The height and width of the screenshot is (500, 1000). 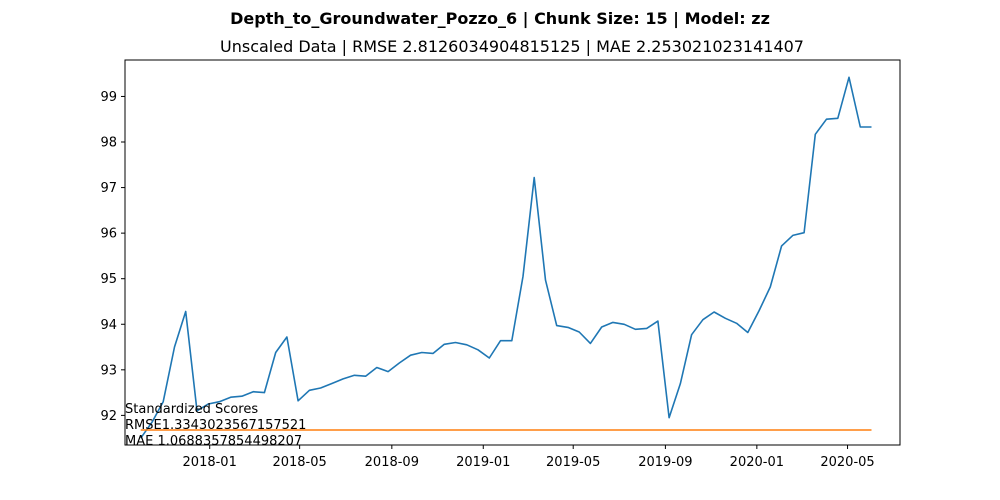 What do you see at coordinates (213, 441) in the screenshot?
I see `annotation-line-3: MAE 1.0688357854498207` at bounding box center [213, 441].